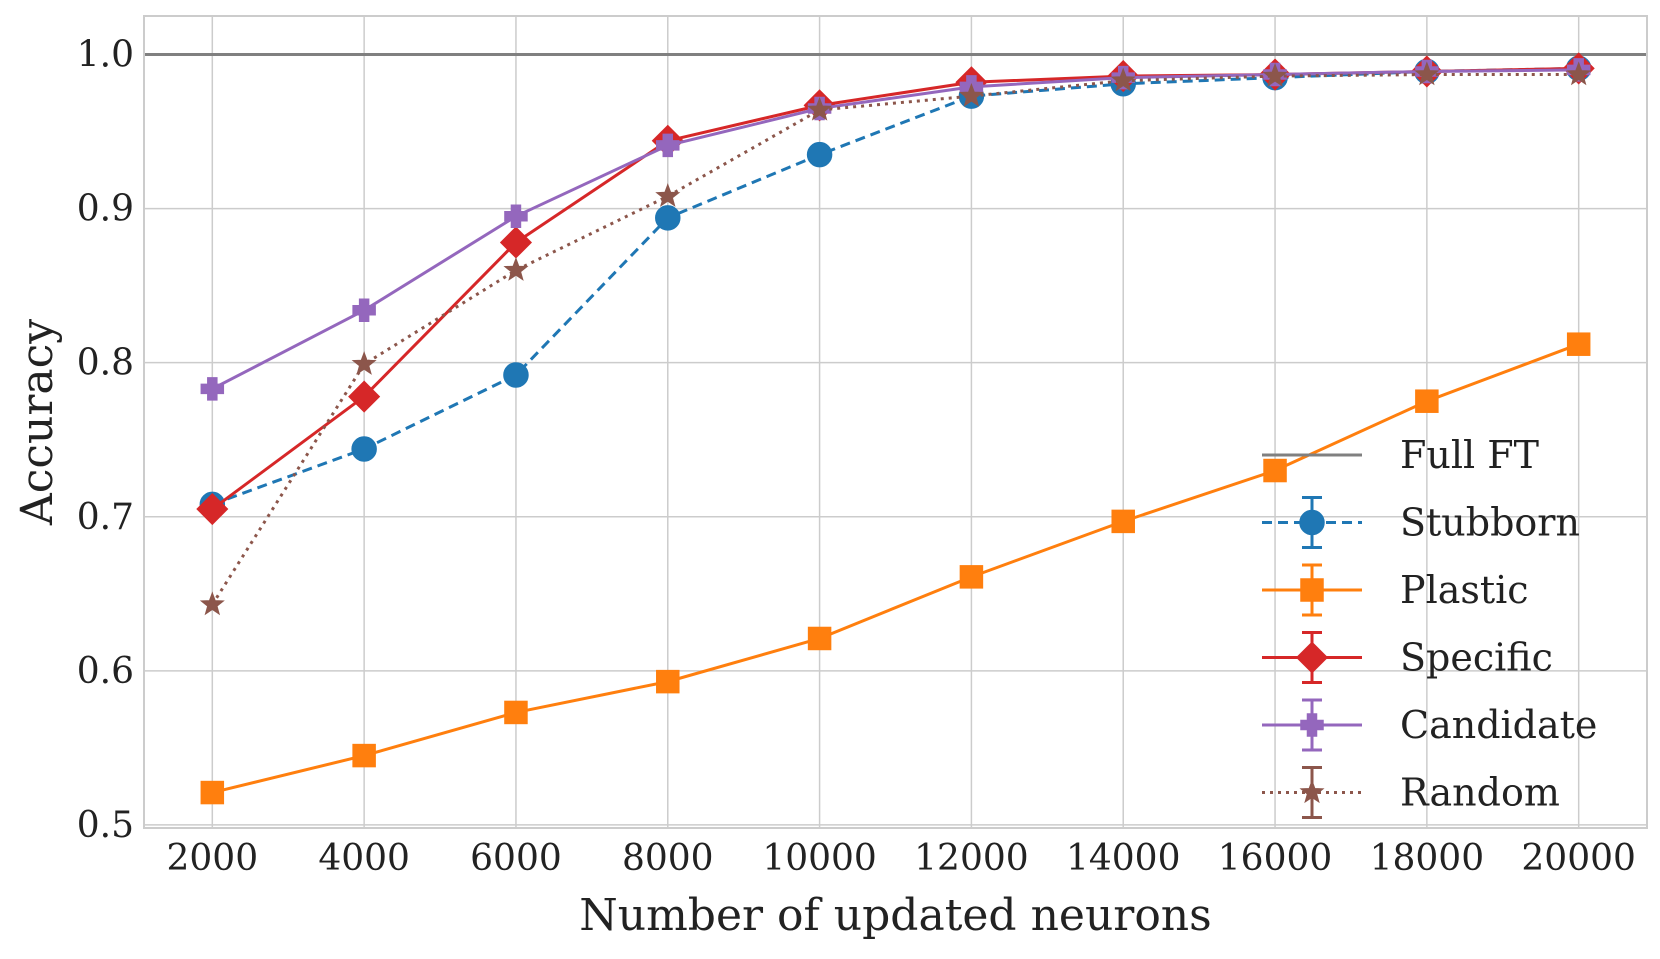  Describe the element at coordinates (105, 517) in the screenshot. I see `y-tick-label: 0.7` at that location.